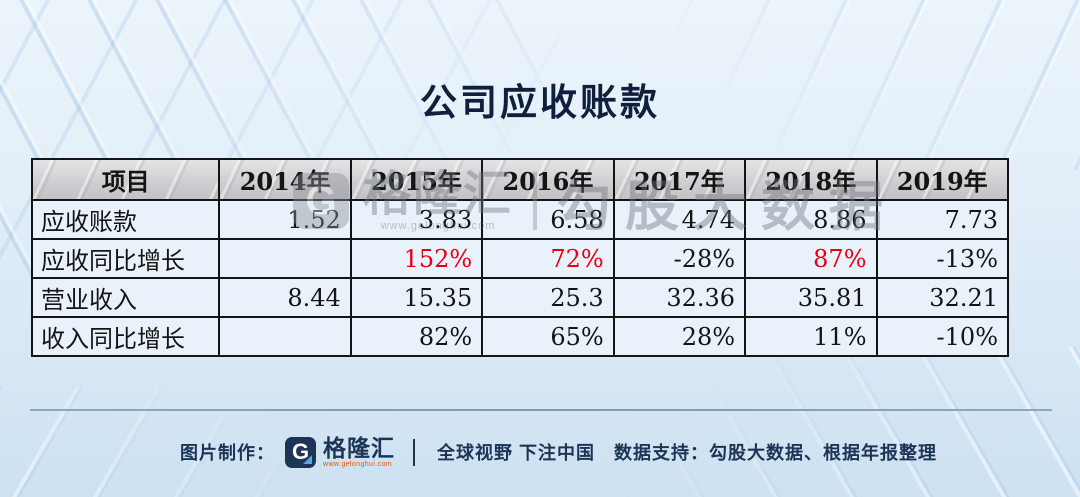  Describe the element at coordinates (942, 297) in the screenshot. I see `table-cell: 32.21` at that location.